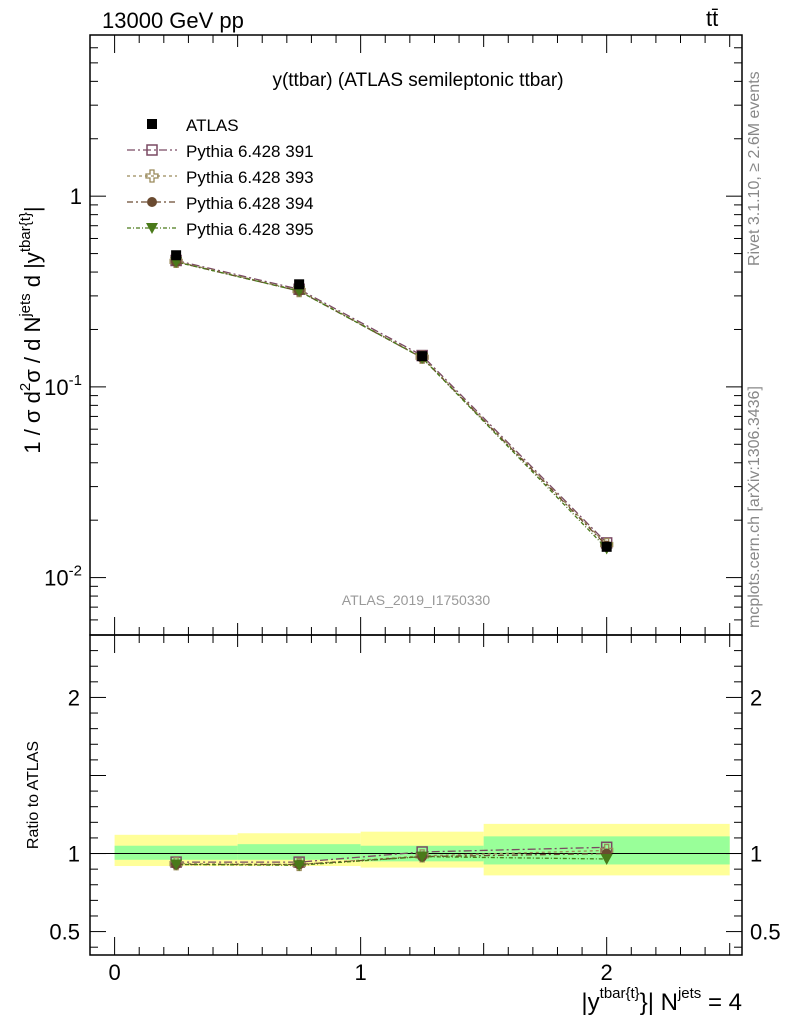  I want to click on y-axis-label: 1 / σ d2σ / d Njets d |ytbar{t}|, so click(31, 329).